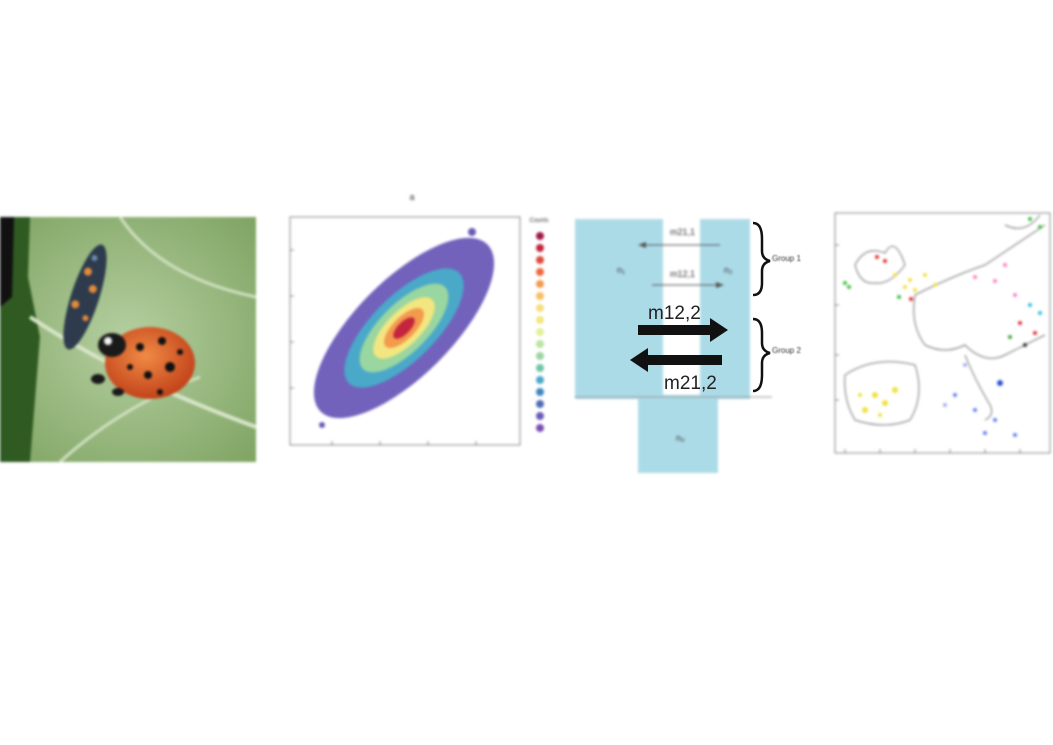 Image resolution: width=1053 pixels, height=745 pixels. I want to click on coastline-iberia, so click(882, 393).